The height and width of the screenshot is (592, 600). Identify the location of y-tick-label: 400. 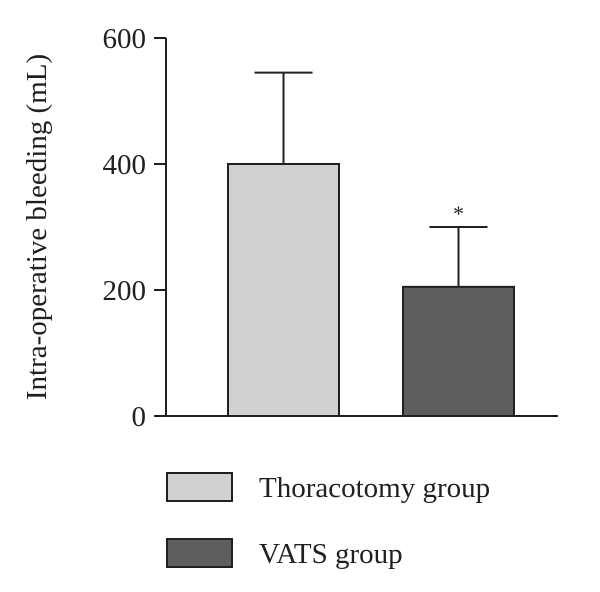
(125, 165).